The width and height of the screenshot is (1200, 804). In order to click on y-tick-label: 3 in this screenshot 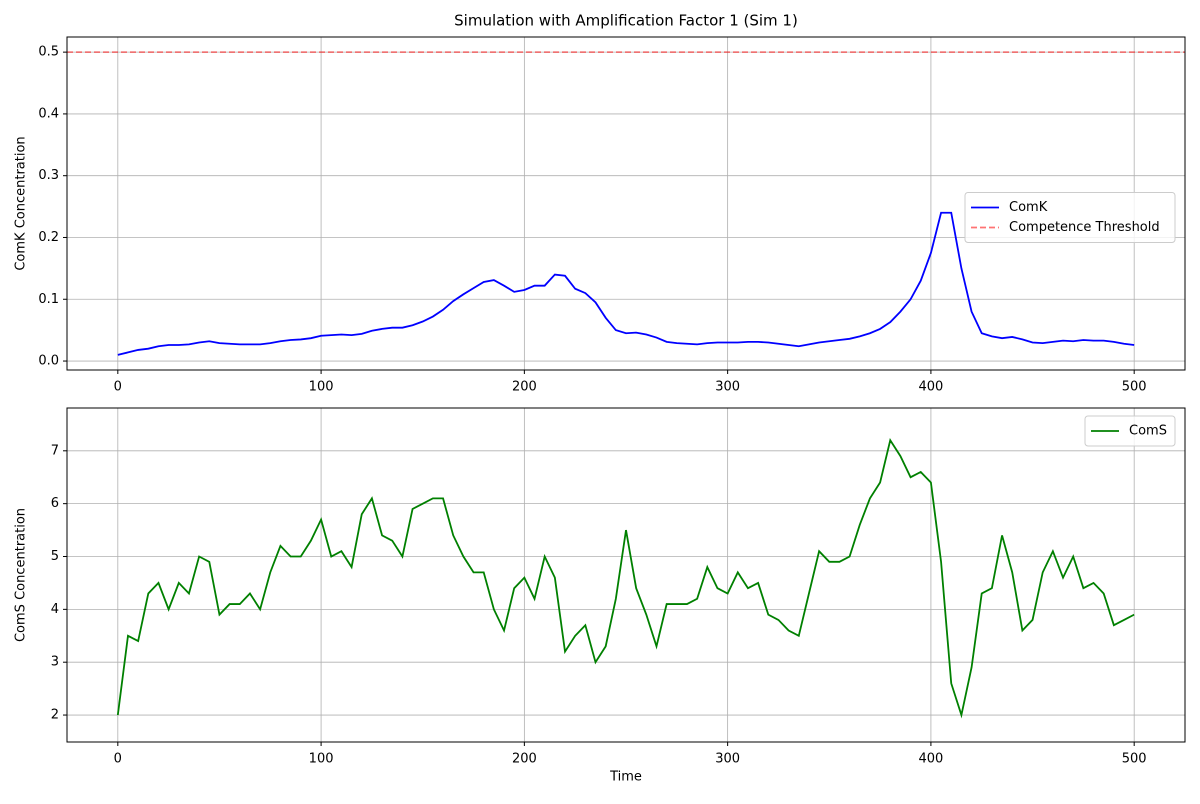, I will do `click(55, 662)`.